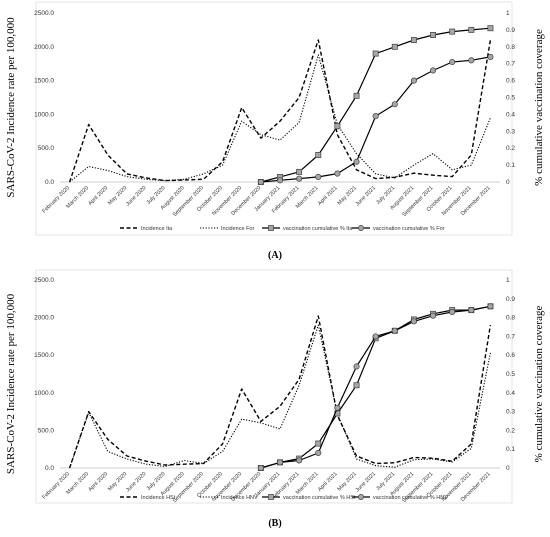 Image resolution: width=550 pixels, height=537 pixels. I want to click on panel-caption: (A), so click(275, 255).